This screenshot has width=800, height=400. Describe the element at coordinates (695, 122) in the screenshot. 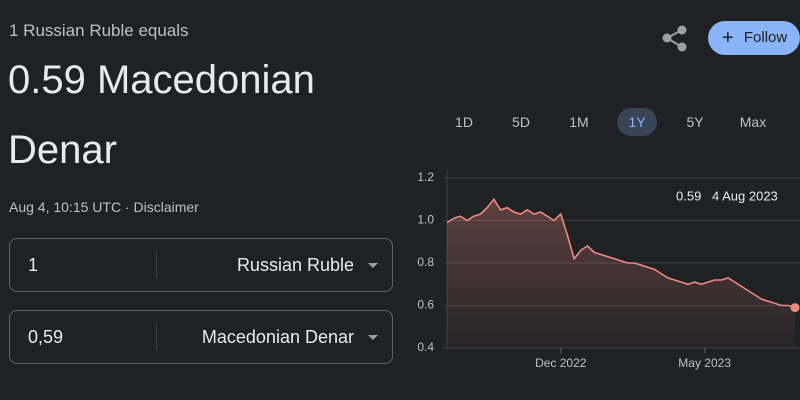

I see `range-tab: 5Y` at that location.